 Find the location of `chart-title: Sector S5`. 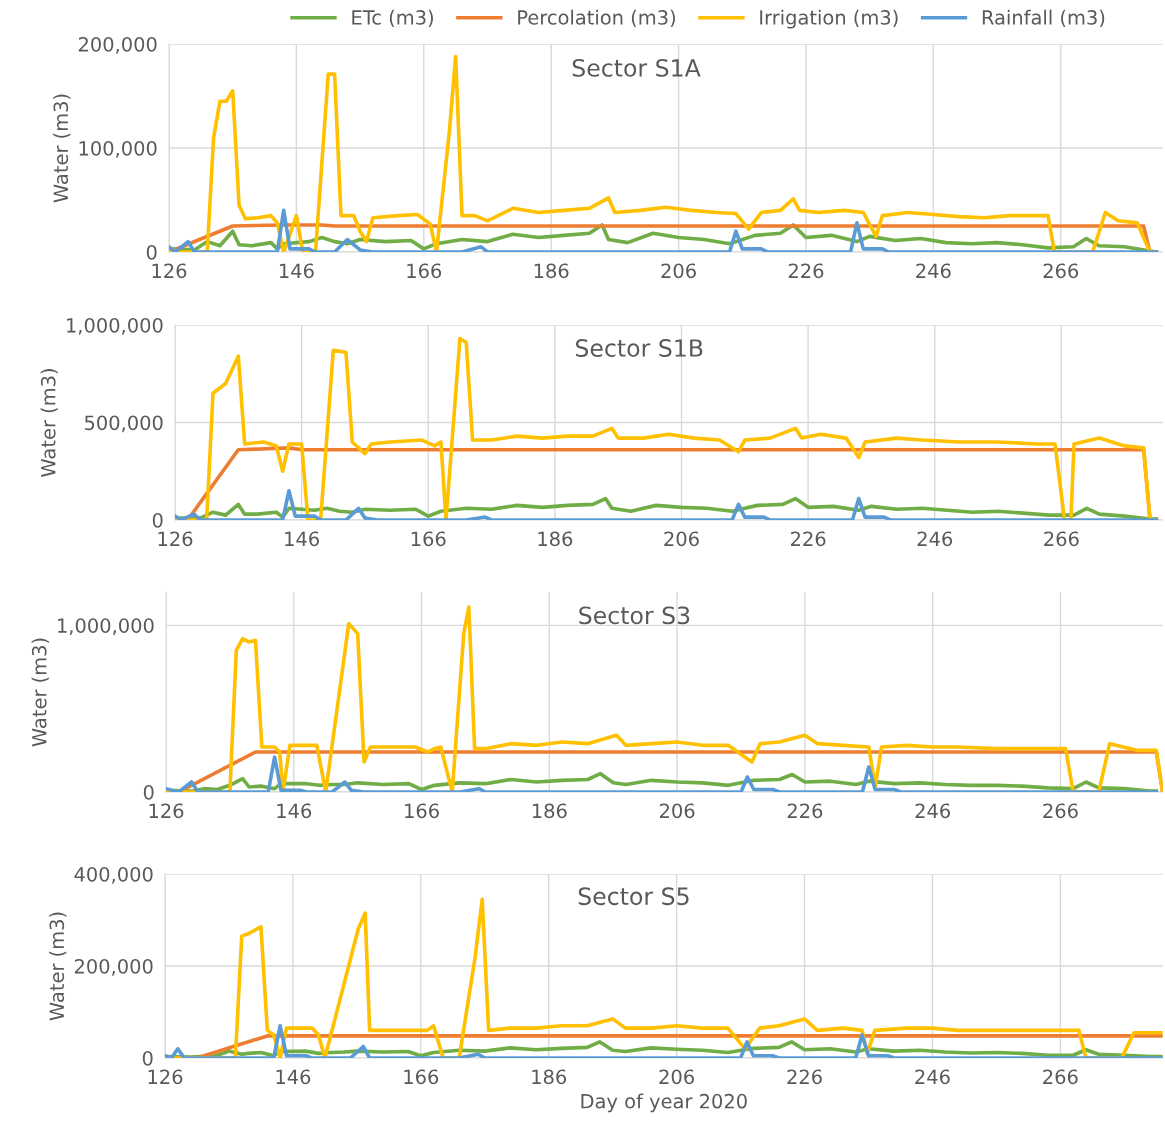

chart-title: Sector S5 is located at coordinates (633, 896).